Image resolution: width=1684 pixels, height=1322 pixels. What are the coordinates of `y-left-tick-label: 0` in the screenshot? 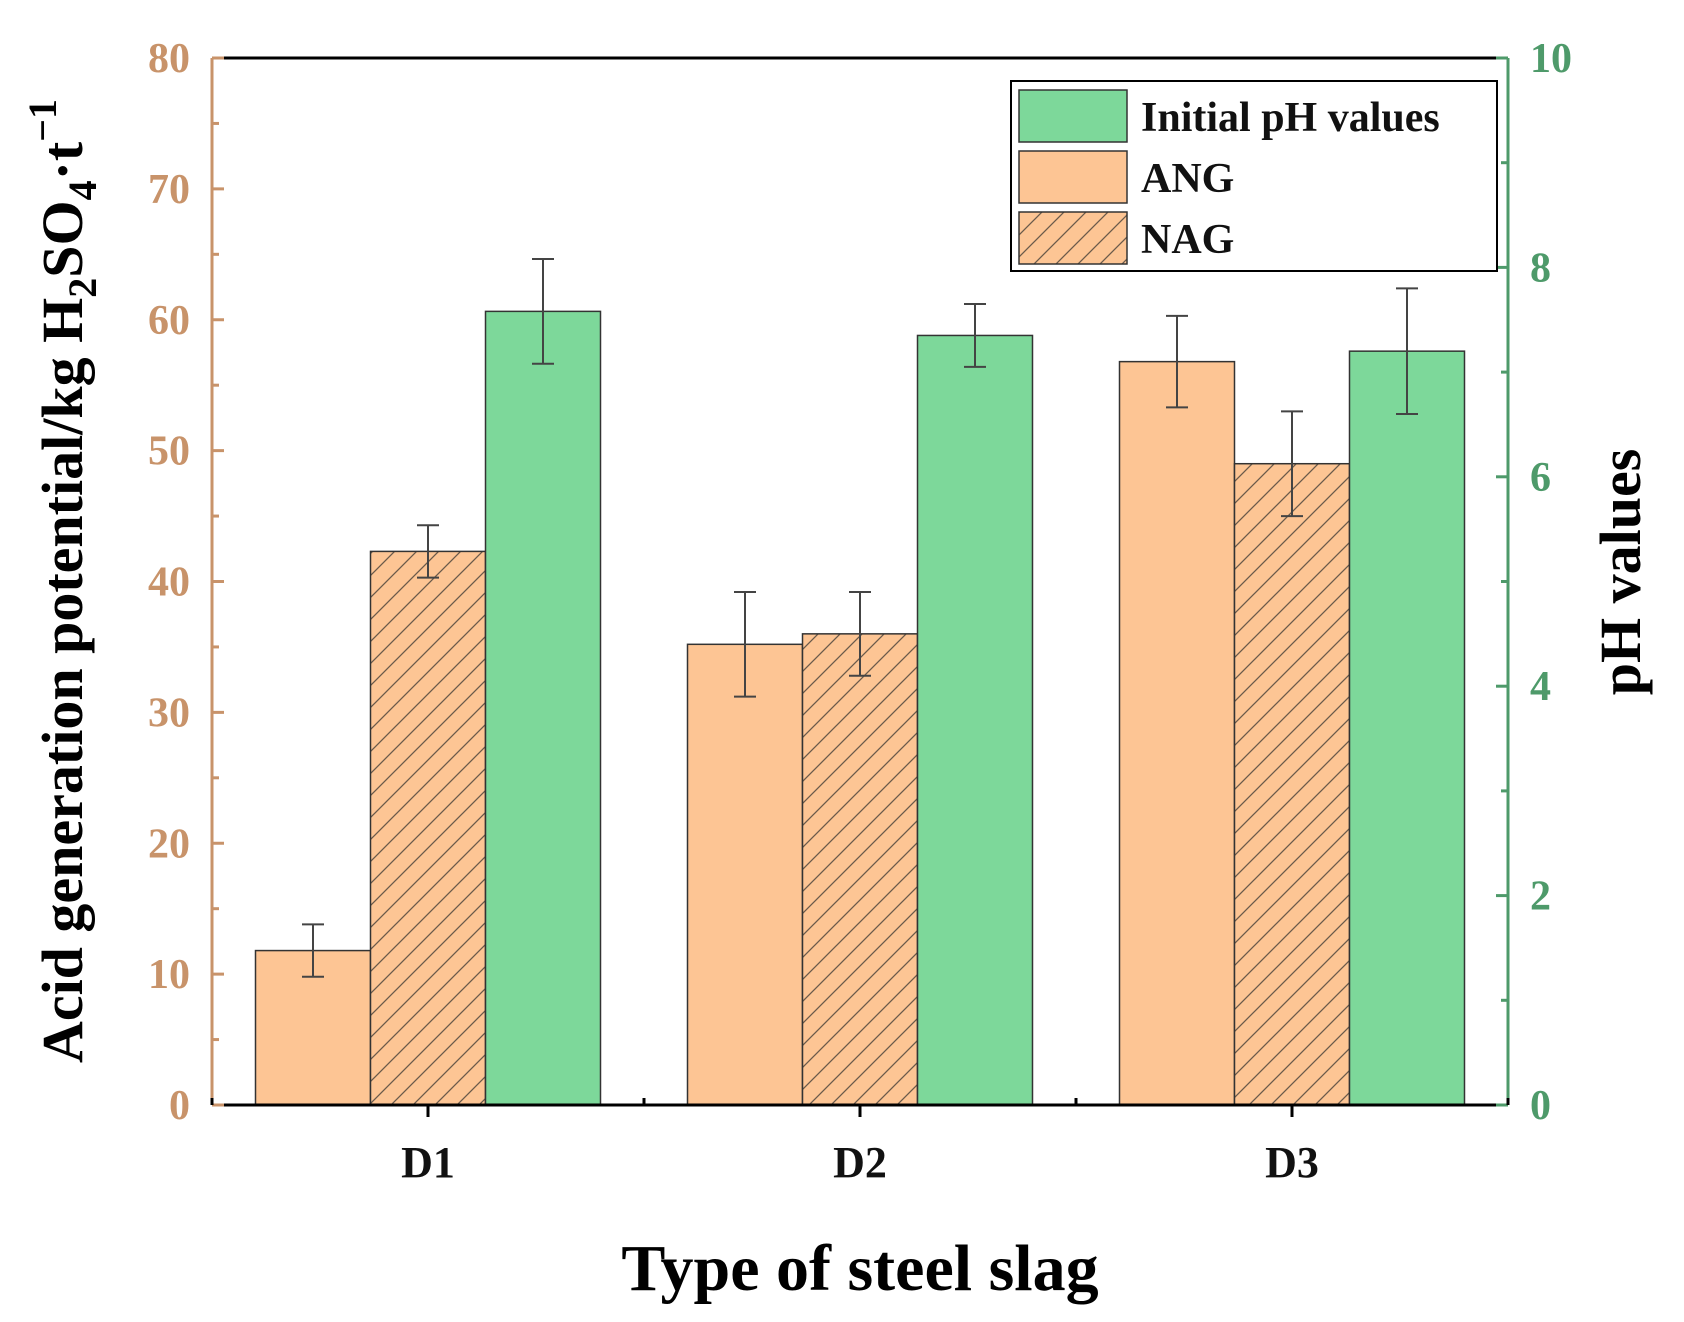 It's located at (179, 1106).